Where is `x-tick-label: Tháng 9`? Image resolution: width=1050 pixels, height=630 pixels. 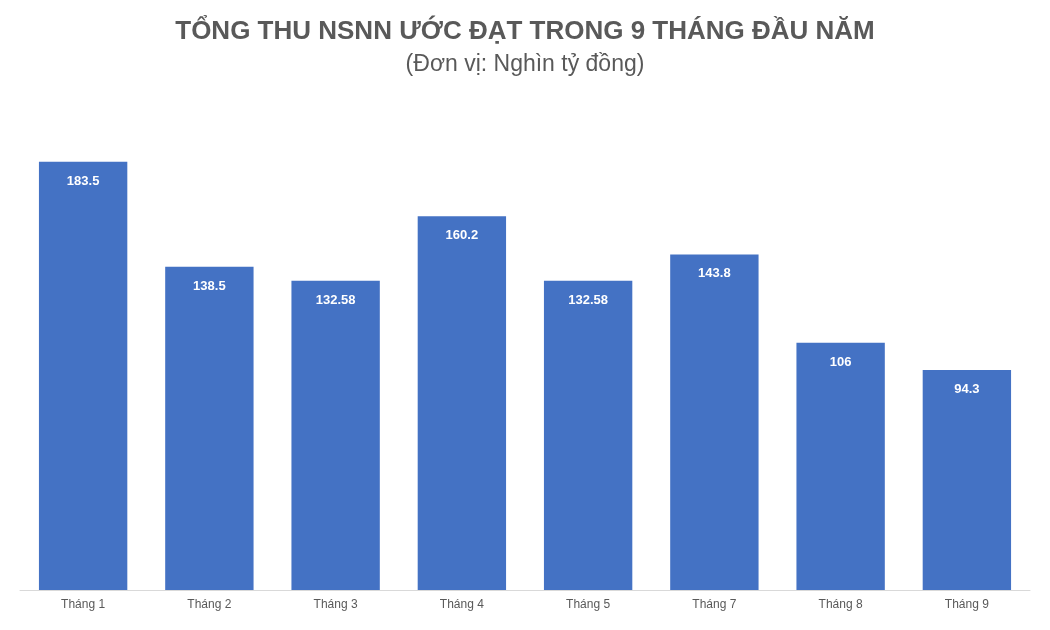
x-tick-label: Tháng 9 is located at coordinates (967, 604).